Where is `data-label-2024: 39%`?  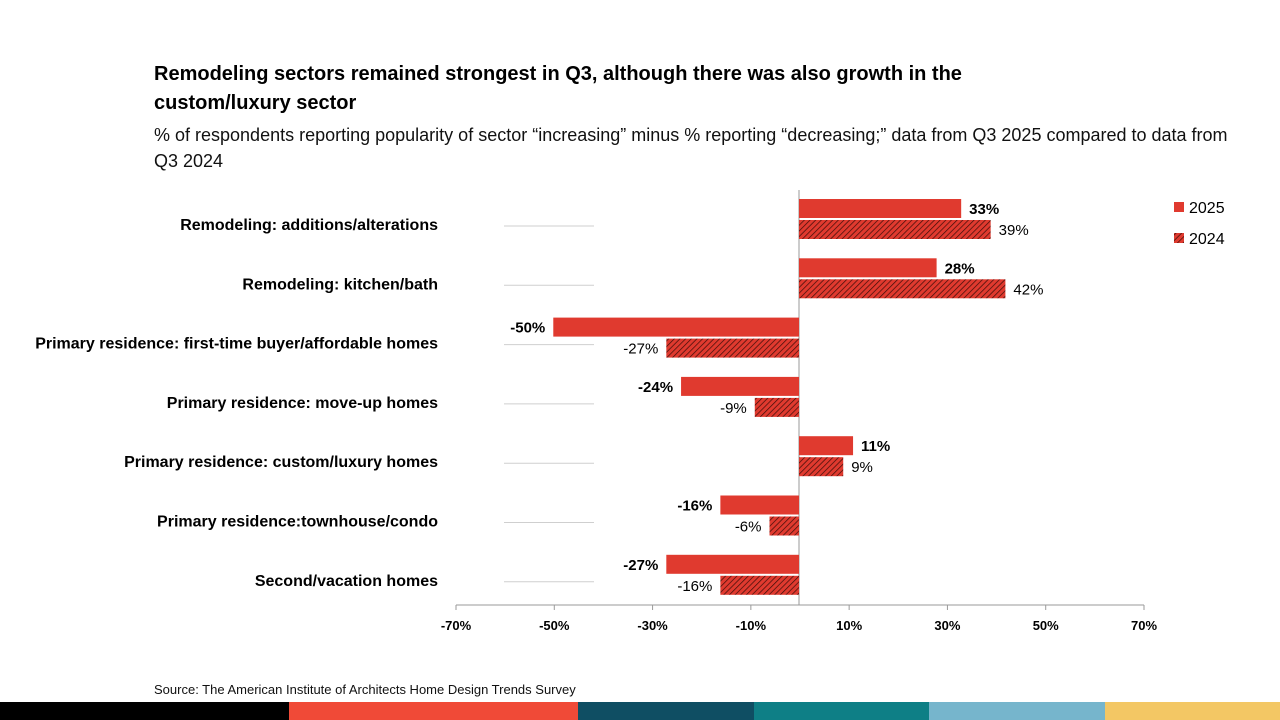
data-label-2024: 39% is located at coordinates (1014, 230).